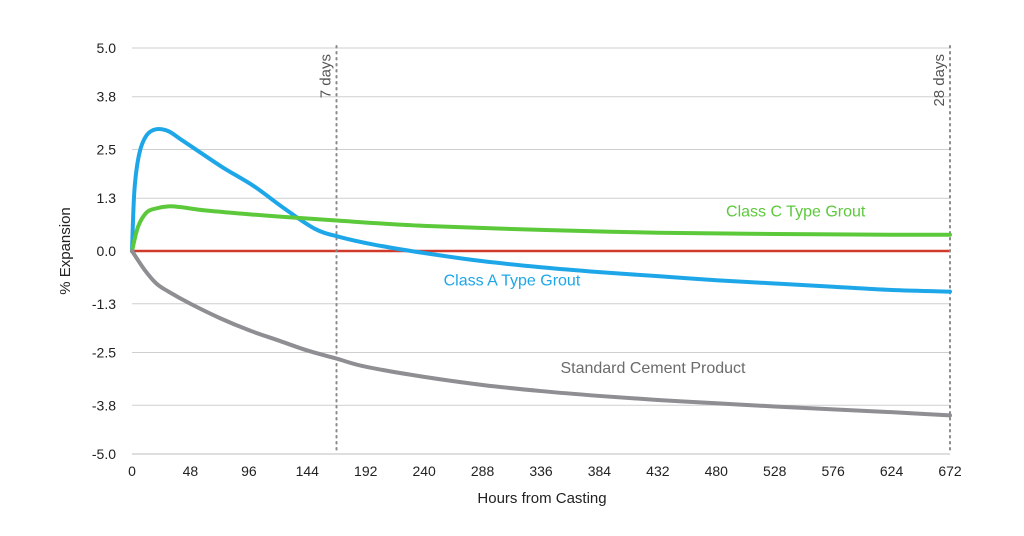  I want to click on x-axis-title: Hours from Casting, so click(541, 498).